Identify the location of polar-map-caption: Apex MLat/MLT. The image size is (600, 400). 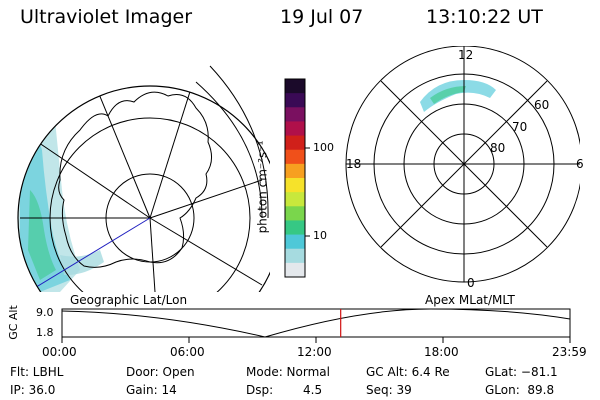
(470, 300).